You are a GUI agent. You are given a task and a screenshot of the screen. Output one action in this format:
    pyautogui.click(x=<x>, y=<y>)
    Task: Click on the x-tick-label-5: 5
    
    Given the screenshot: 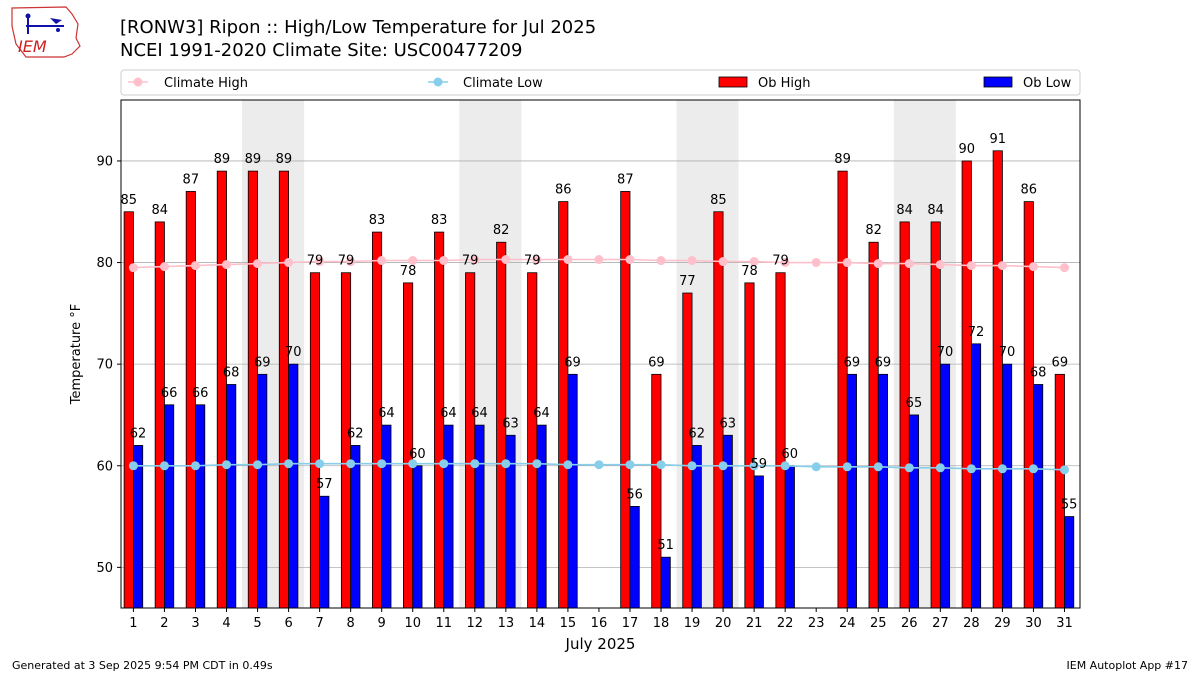 What is the action you would take?
    pyautogui.click(x=257, y=623)
    